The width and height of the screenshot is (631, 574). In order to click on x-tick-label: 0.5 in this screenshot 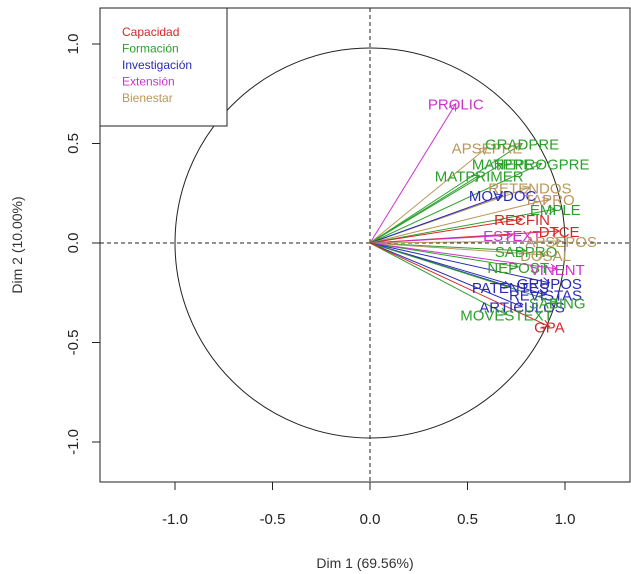, I will do `click(467, 519)`.